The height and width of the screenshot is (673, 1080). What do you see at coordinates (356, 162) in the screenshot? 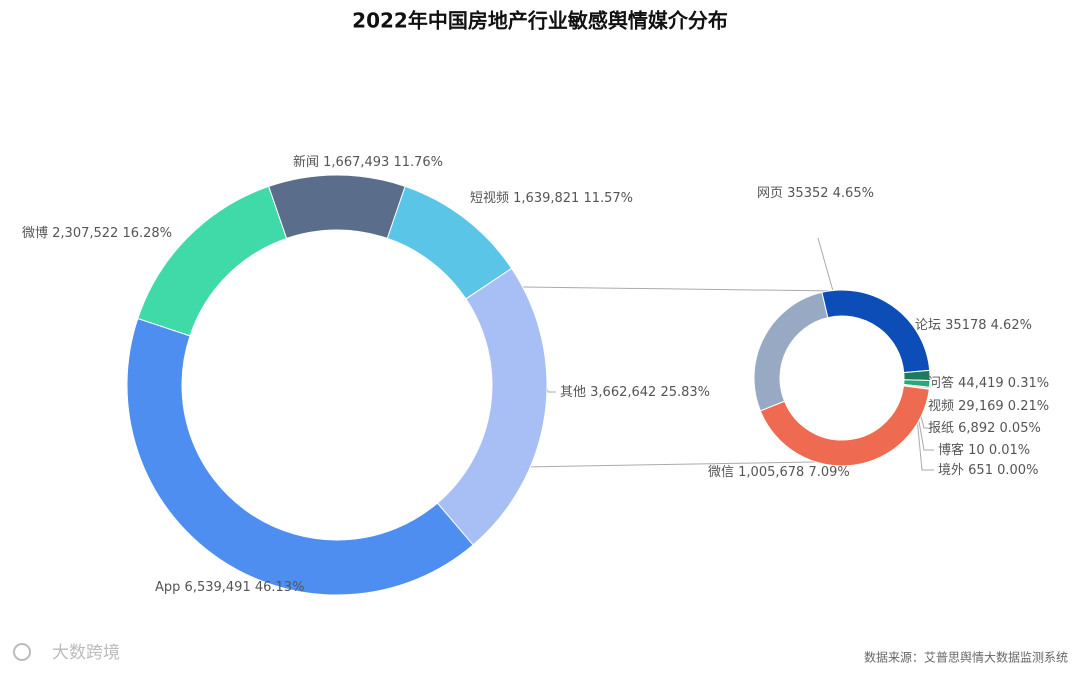
I see `value-label: 1,667,493` at bounding box center [356, 162].